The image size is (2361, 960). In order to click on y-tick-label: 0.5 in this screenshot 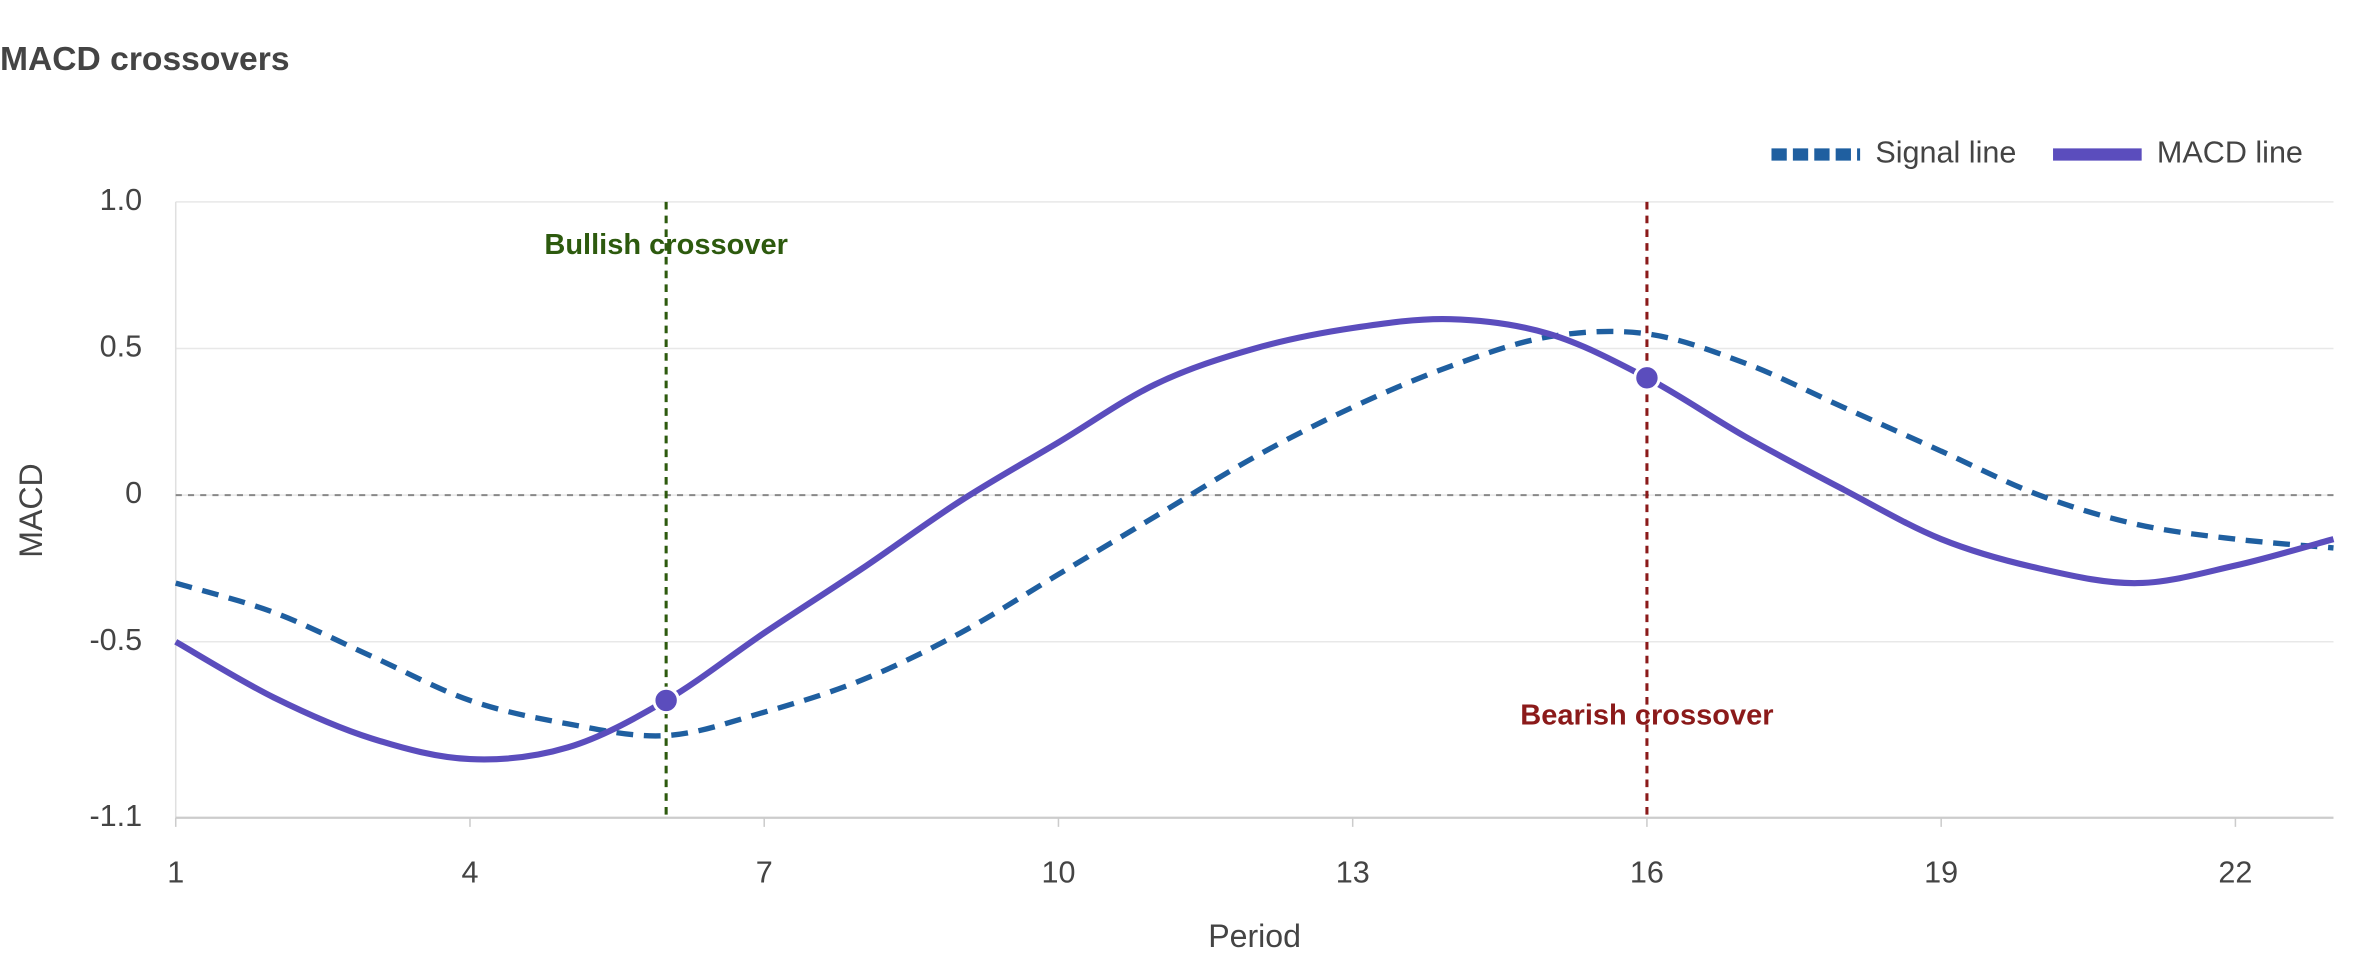, I will do `click(121, 347)`.